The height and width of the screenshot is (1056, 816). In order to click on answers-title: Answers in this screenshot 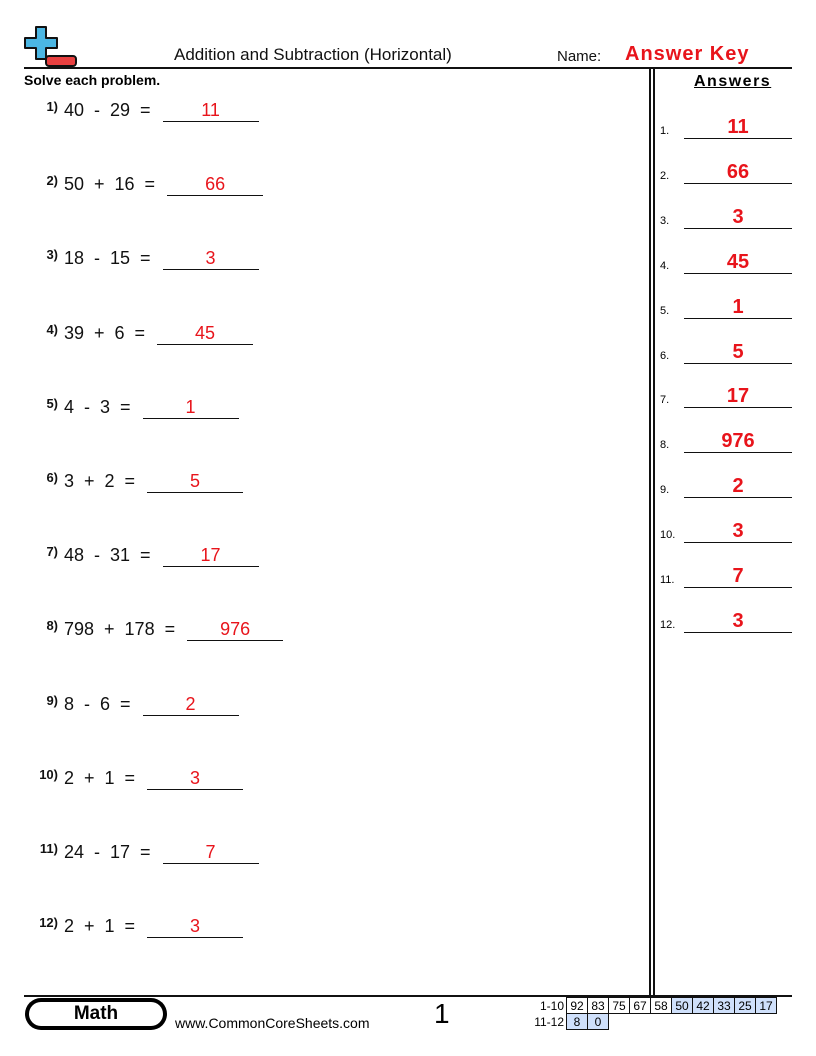, I will do `click(733, 81)`.